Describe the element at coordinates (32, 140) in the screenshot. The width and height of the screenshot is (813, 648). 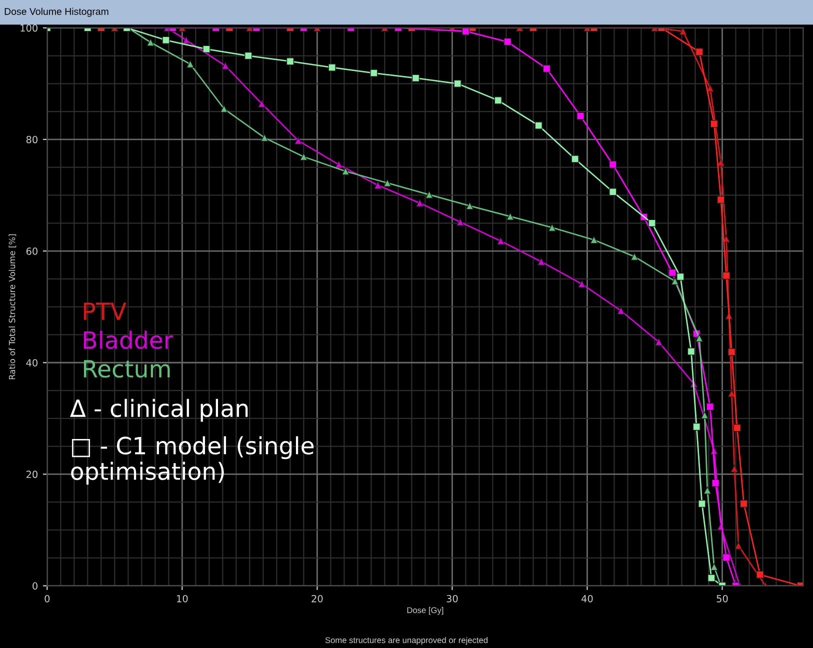
I see `y-tick-label: 80` at that location.